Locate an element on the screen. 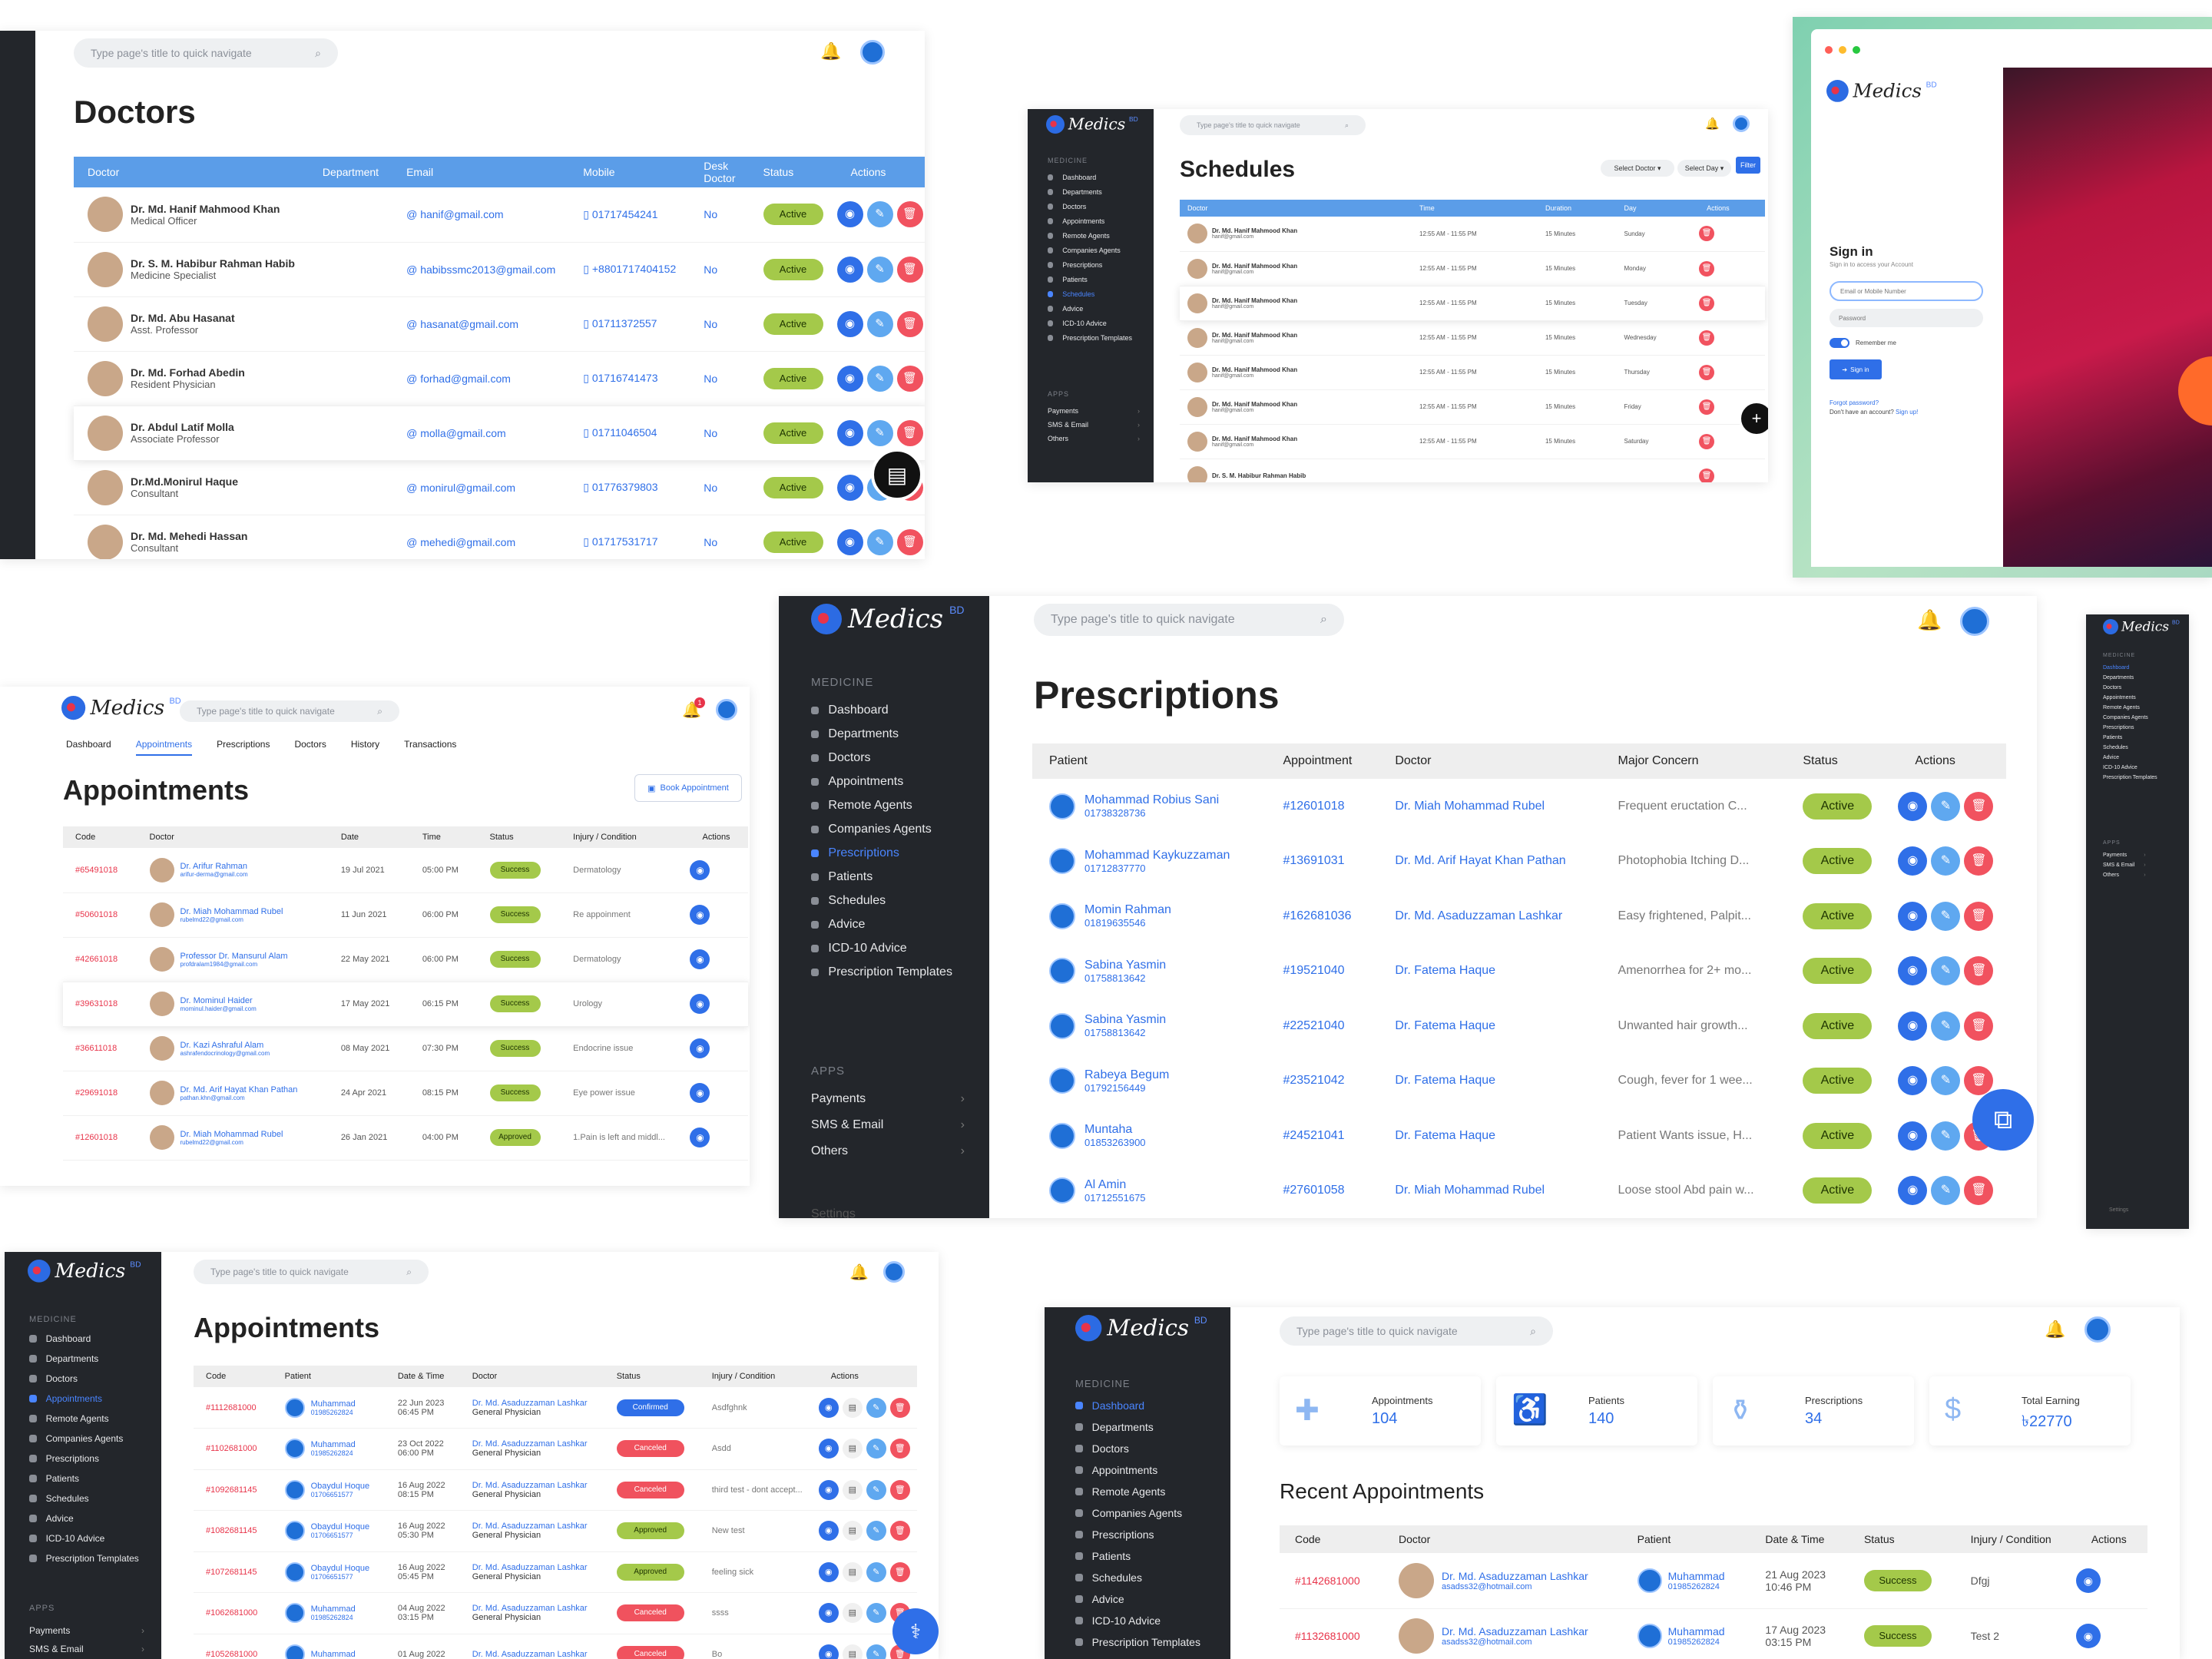  sidebar-item-departments: Departments is located at coordinates (1090, 192).